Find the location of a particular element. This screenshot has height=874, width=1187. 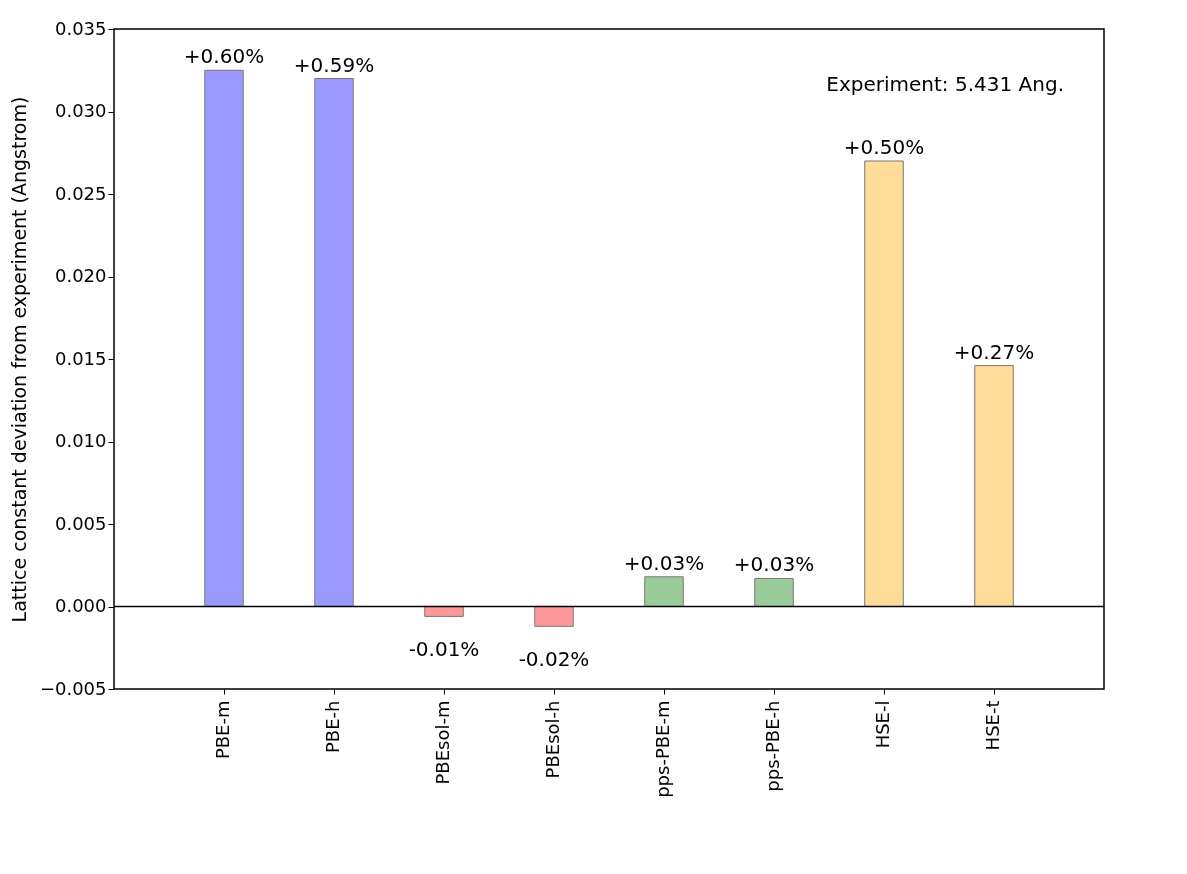

annotation: +0.50% is located at coordinates (884, 147).